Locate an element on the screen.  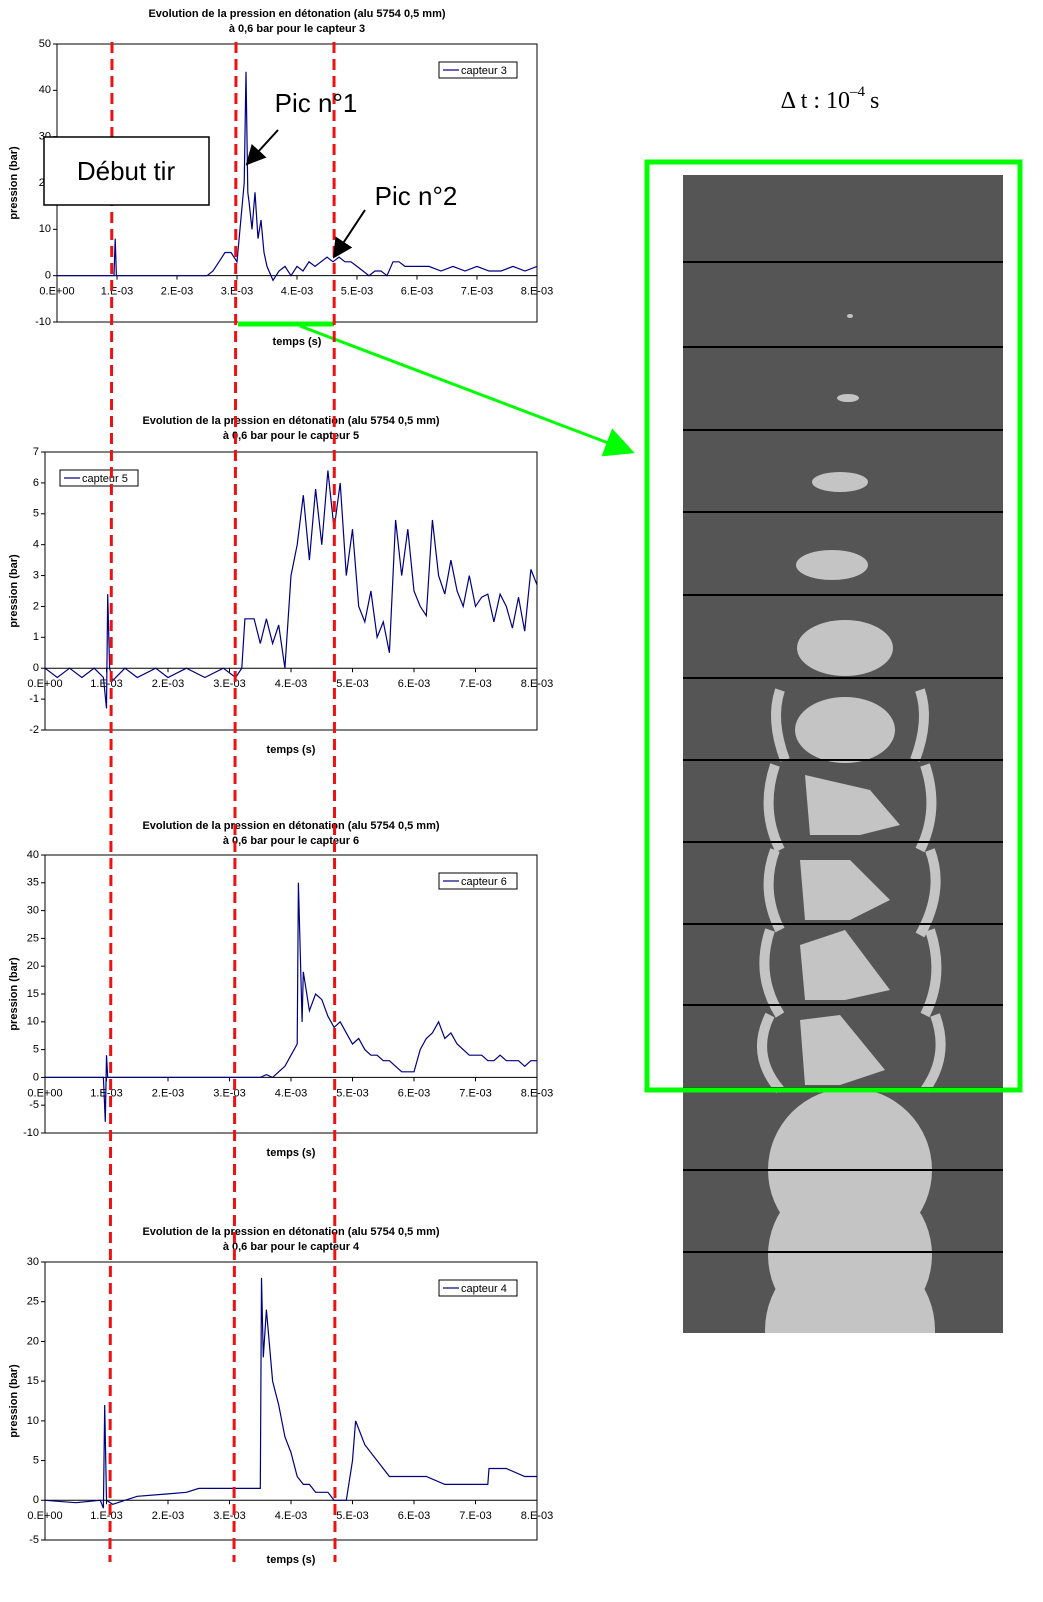
x-tick-label: 0.E+00 is located at coordinates (56, 292).